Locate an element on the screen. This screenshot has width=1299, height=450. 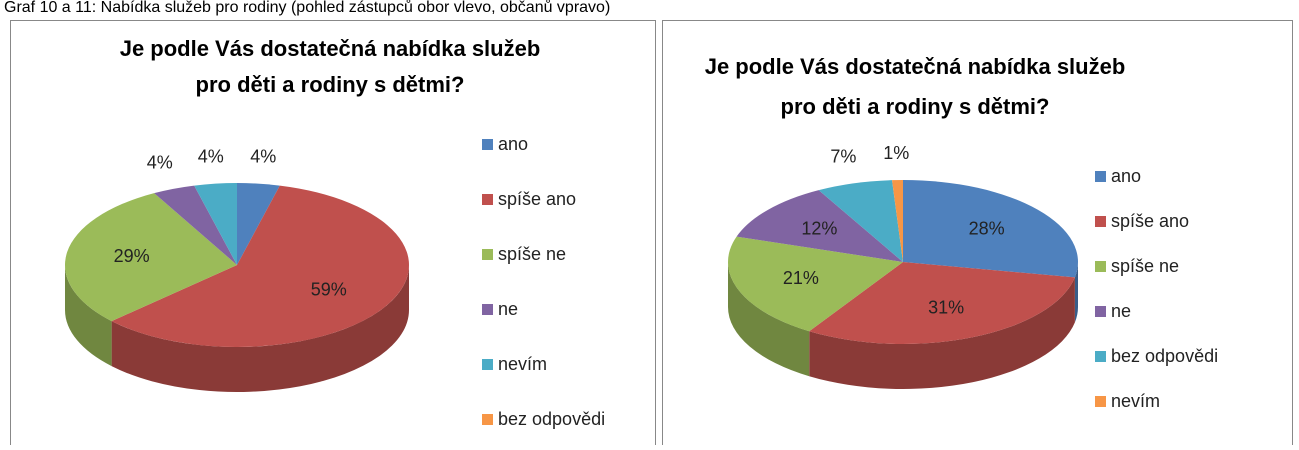
data-label: 21% is located at coordinates (801, 278).